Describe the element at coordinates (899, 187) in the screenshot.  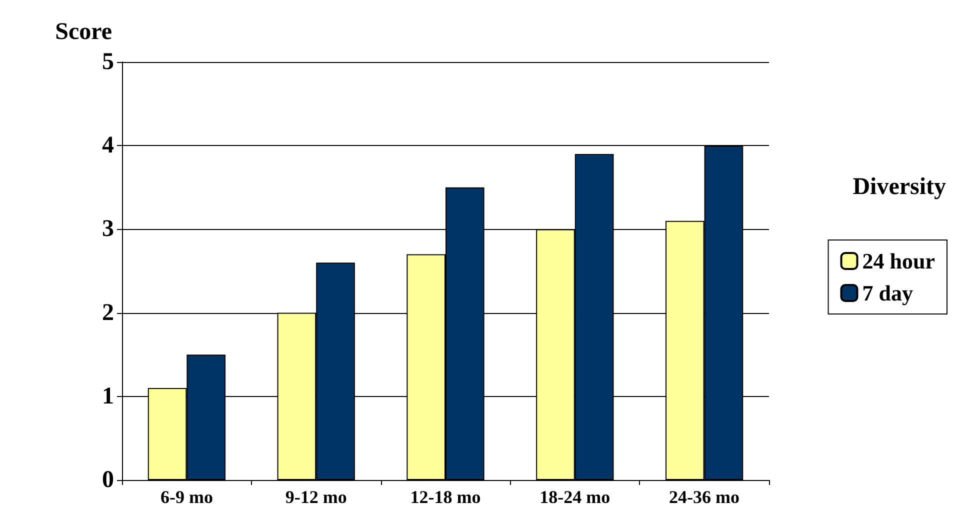
I see `legend-title: Diversity` at that location.